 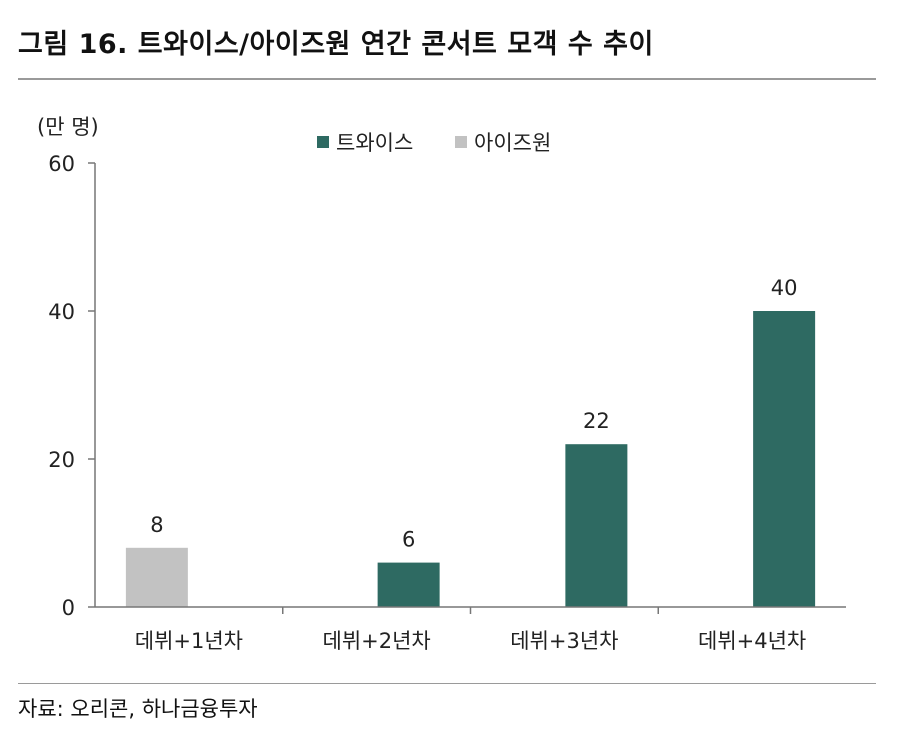 What do you see at coordinates (434, 143) in the screenshot?
I see `legend: 트와이스 아이즈원` at bounding box center [434, 143].